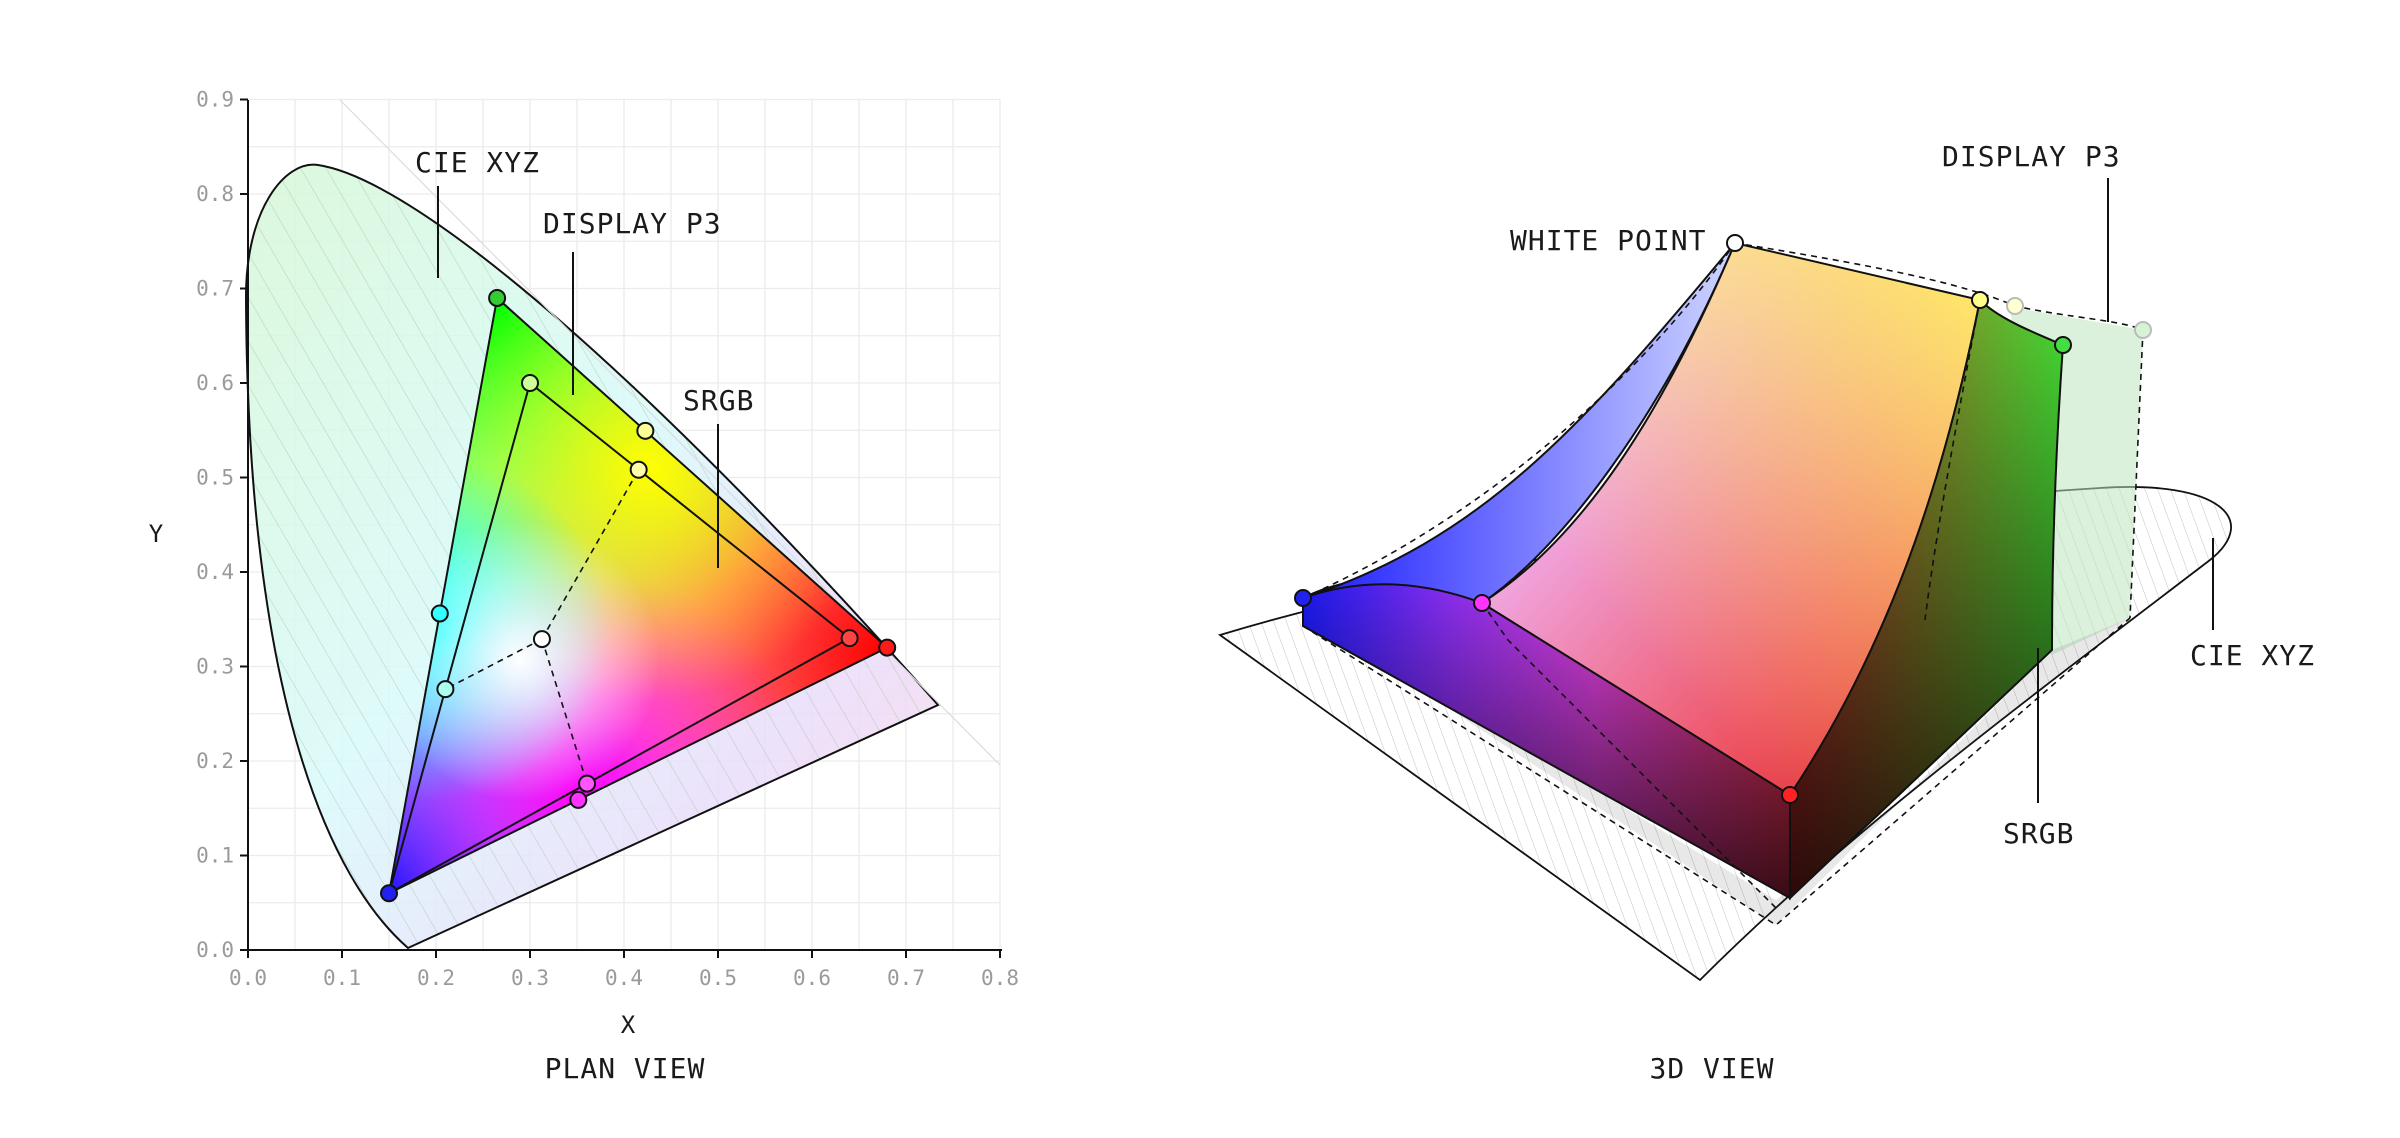 The width and height of the screenshot is (2400, 1138). Describe the element at coordinates (1735, 243) in the screenshot. I see `three-d-point-white` at that location.